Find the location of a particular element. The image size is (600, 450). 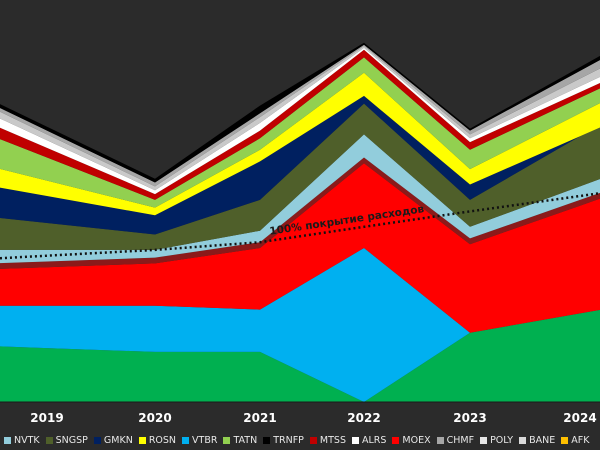

legend-label: TATN is located at coordinates (245, 440).